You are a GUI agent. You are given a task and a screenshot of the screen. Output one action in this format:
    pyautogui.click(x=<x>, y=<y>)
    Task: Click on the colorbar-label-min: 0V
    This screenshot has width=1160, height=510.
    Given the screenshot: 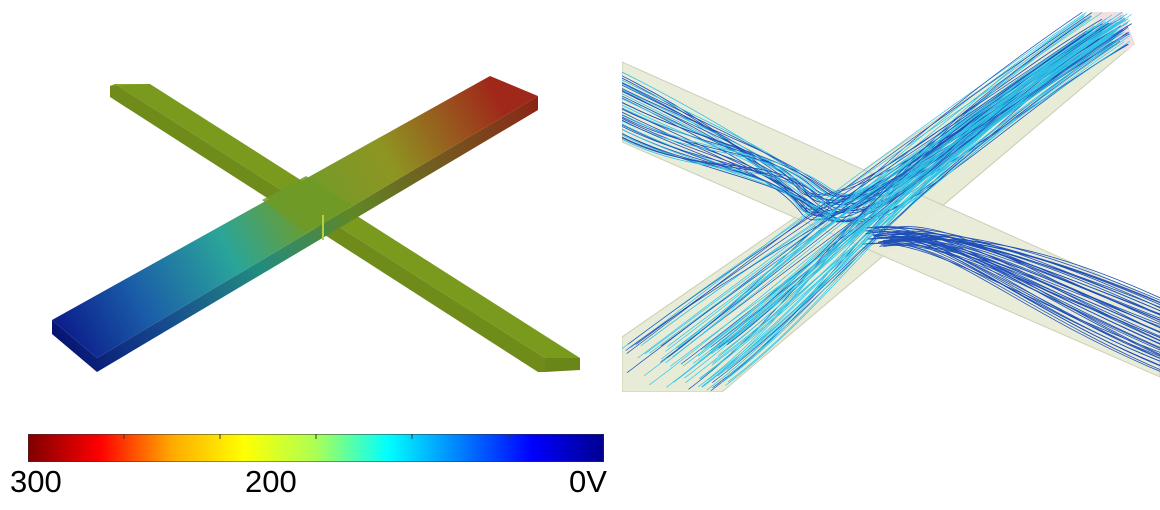 What is the action you would take?
    pyautogui.click(x=588, y=481)
    